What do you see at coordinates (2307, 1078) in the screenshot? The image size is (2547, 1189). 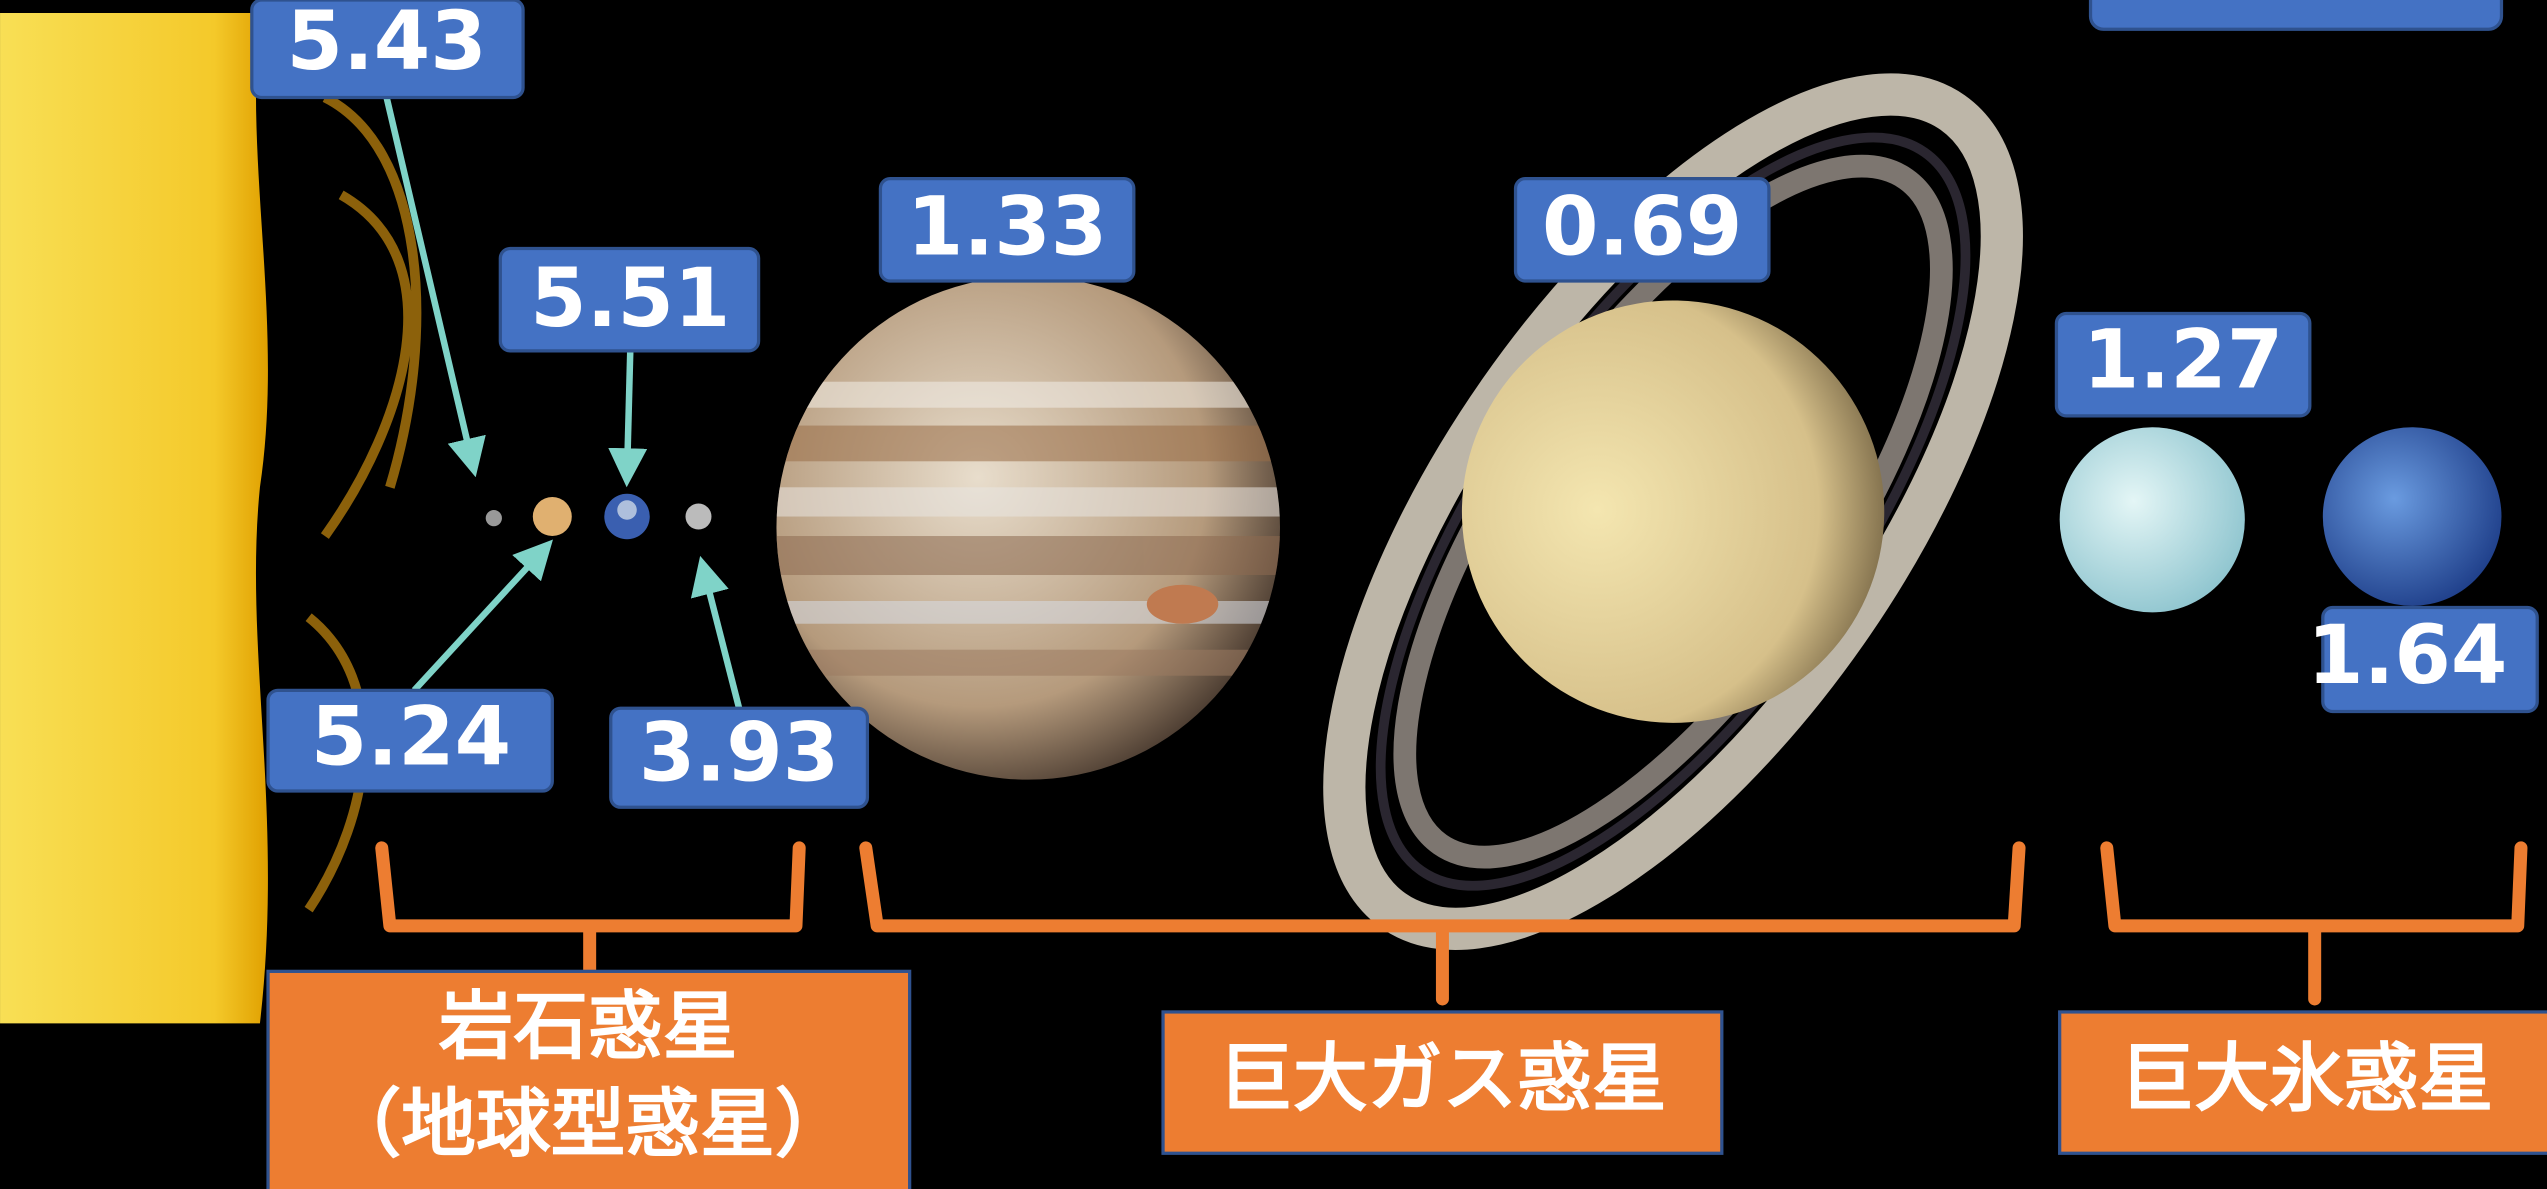 I see `group-label: 巨大氷惑星` at bounding box center [2307, 1078].